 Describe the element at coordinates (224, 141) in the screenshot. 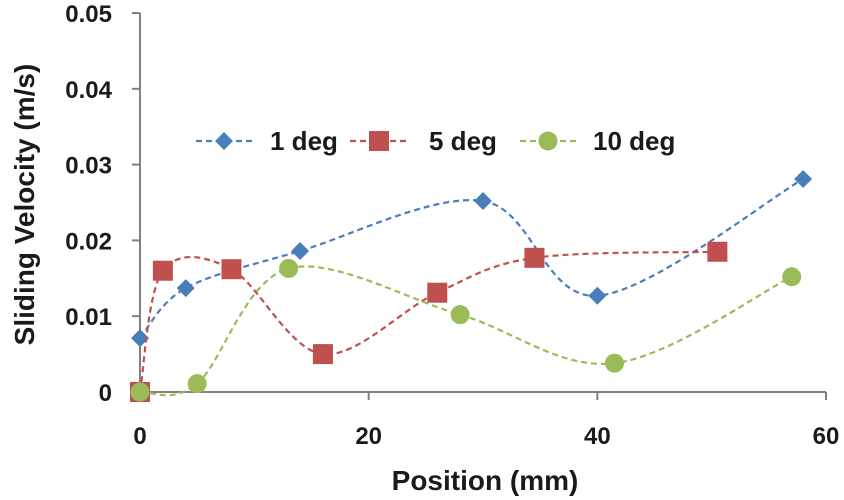

I see `legend-marker-1deg` at that location.